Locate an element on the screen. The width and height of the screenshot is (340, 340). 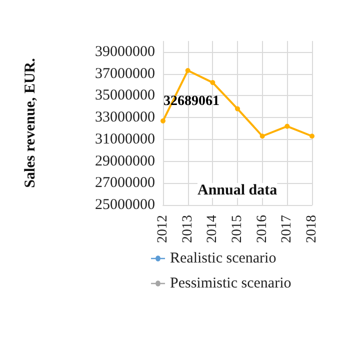
x-tick-label: 2012 is located at coordinates (163, 229).